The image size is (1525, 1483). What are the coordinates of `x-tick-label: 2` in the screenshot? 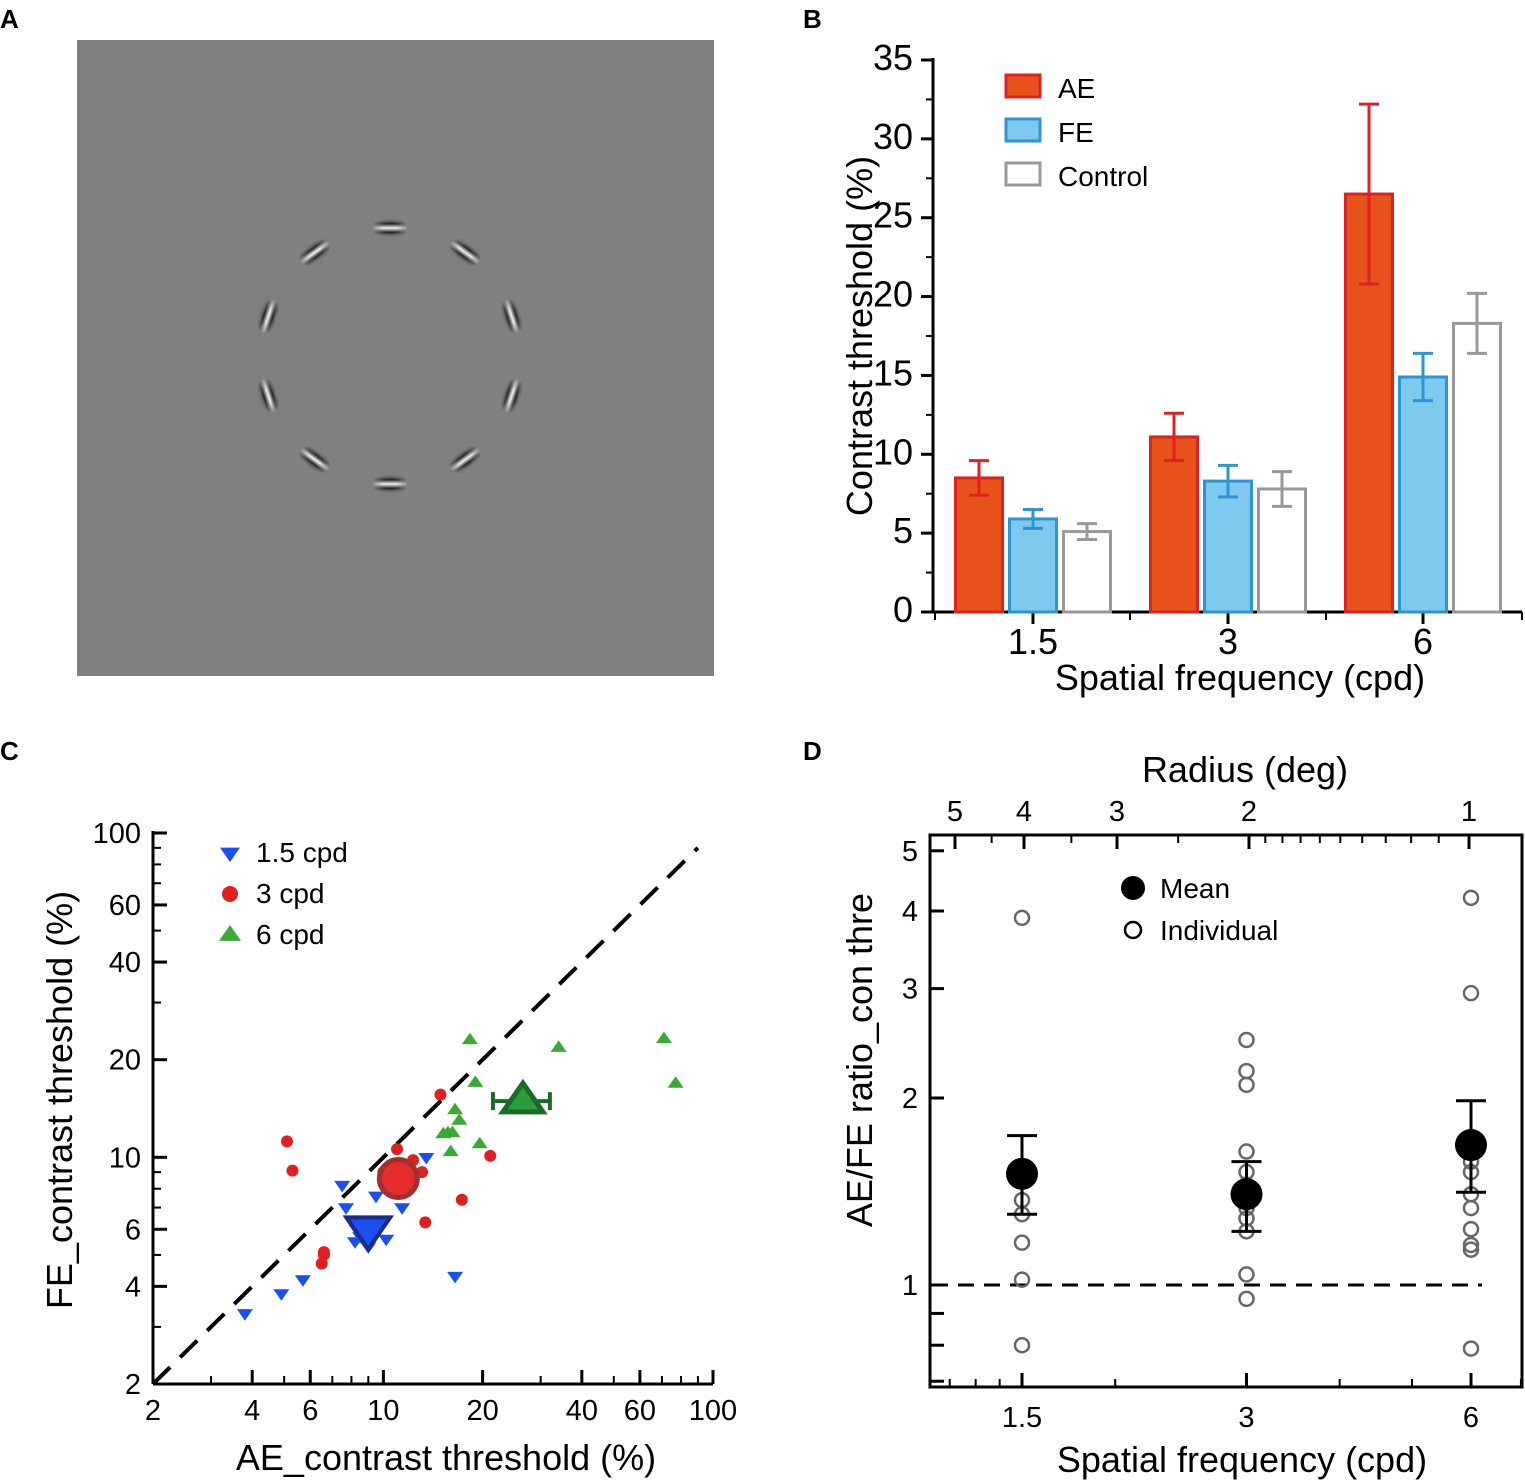 It's located at (153, 1411).